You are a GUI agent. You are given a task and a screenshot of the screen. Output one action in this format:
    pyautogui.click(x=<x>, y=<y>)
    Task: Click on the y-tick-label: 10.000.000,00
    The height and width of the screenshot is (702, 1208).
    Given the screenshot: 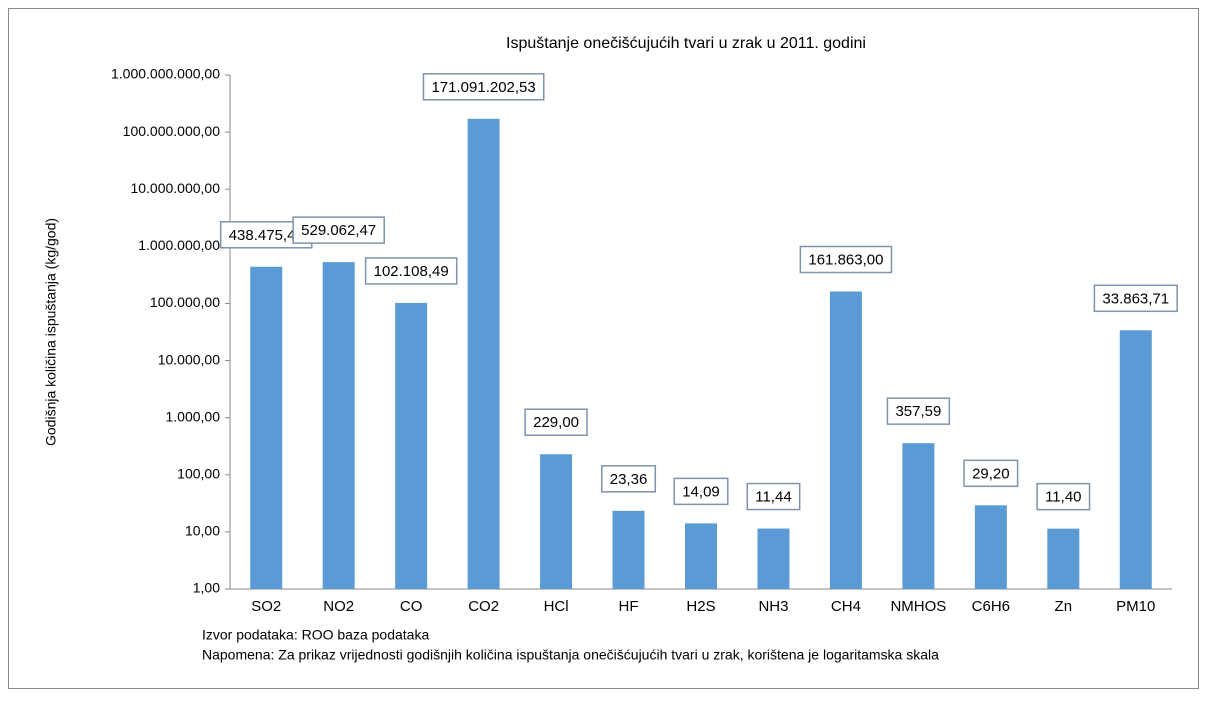 What is the action you would take?
    pyautogui.click(x=175, y=188)
    